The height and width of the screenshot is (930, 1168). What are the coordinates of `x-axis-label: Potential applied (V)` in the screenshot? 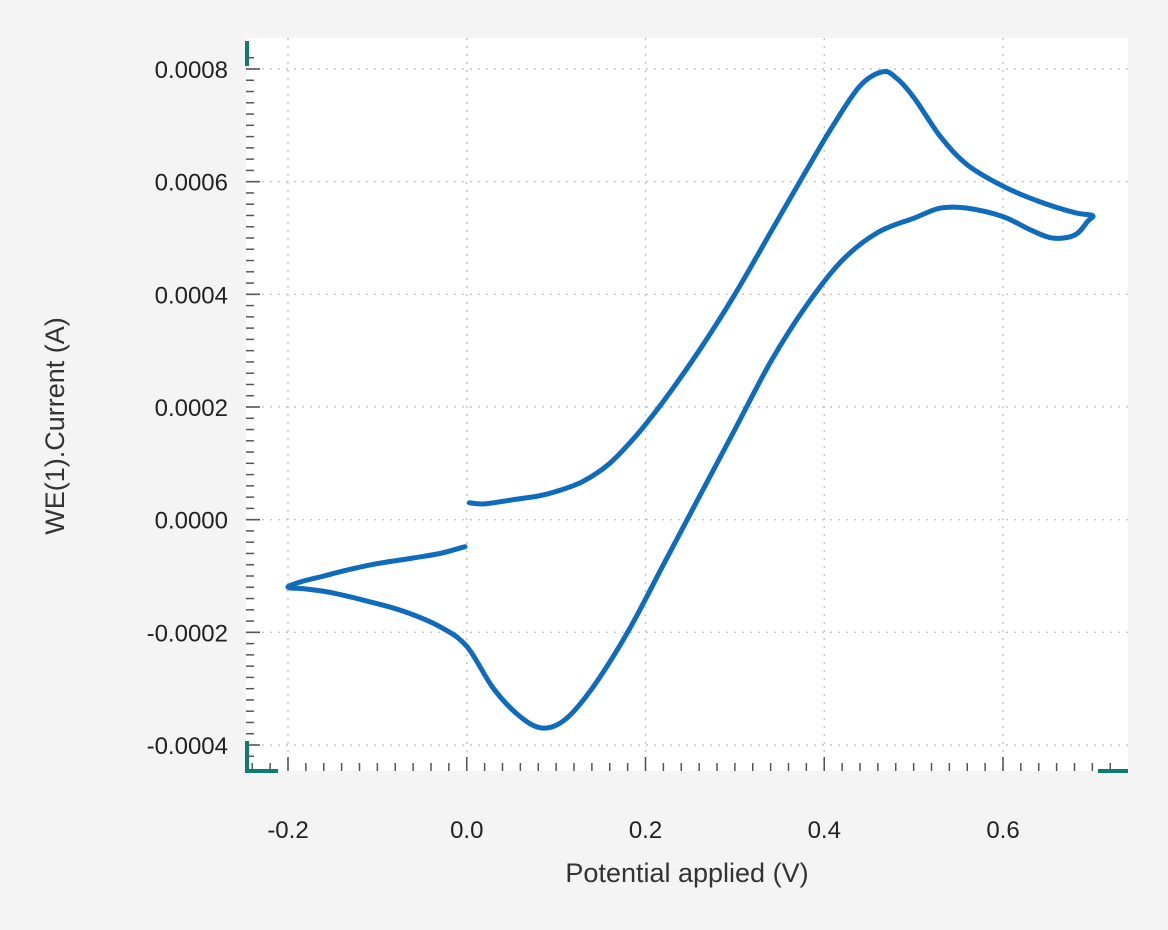 It's located at (686, 873).